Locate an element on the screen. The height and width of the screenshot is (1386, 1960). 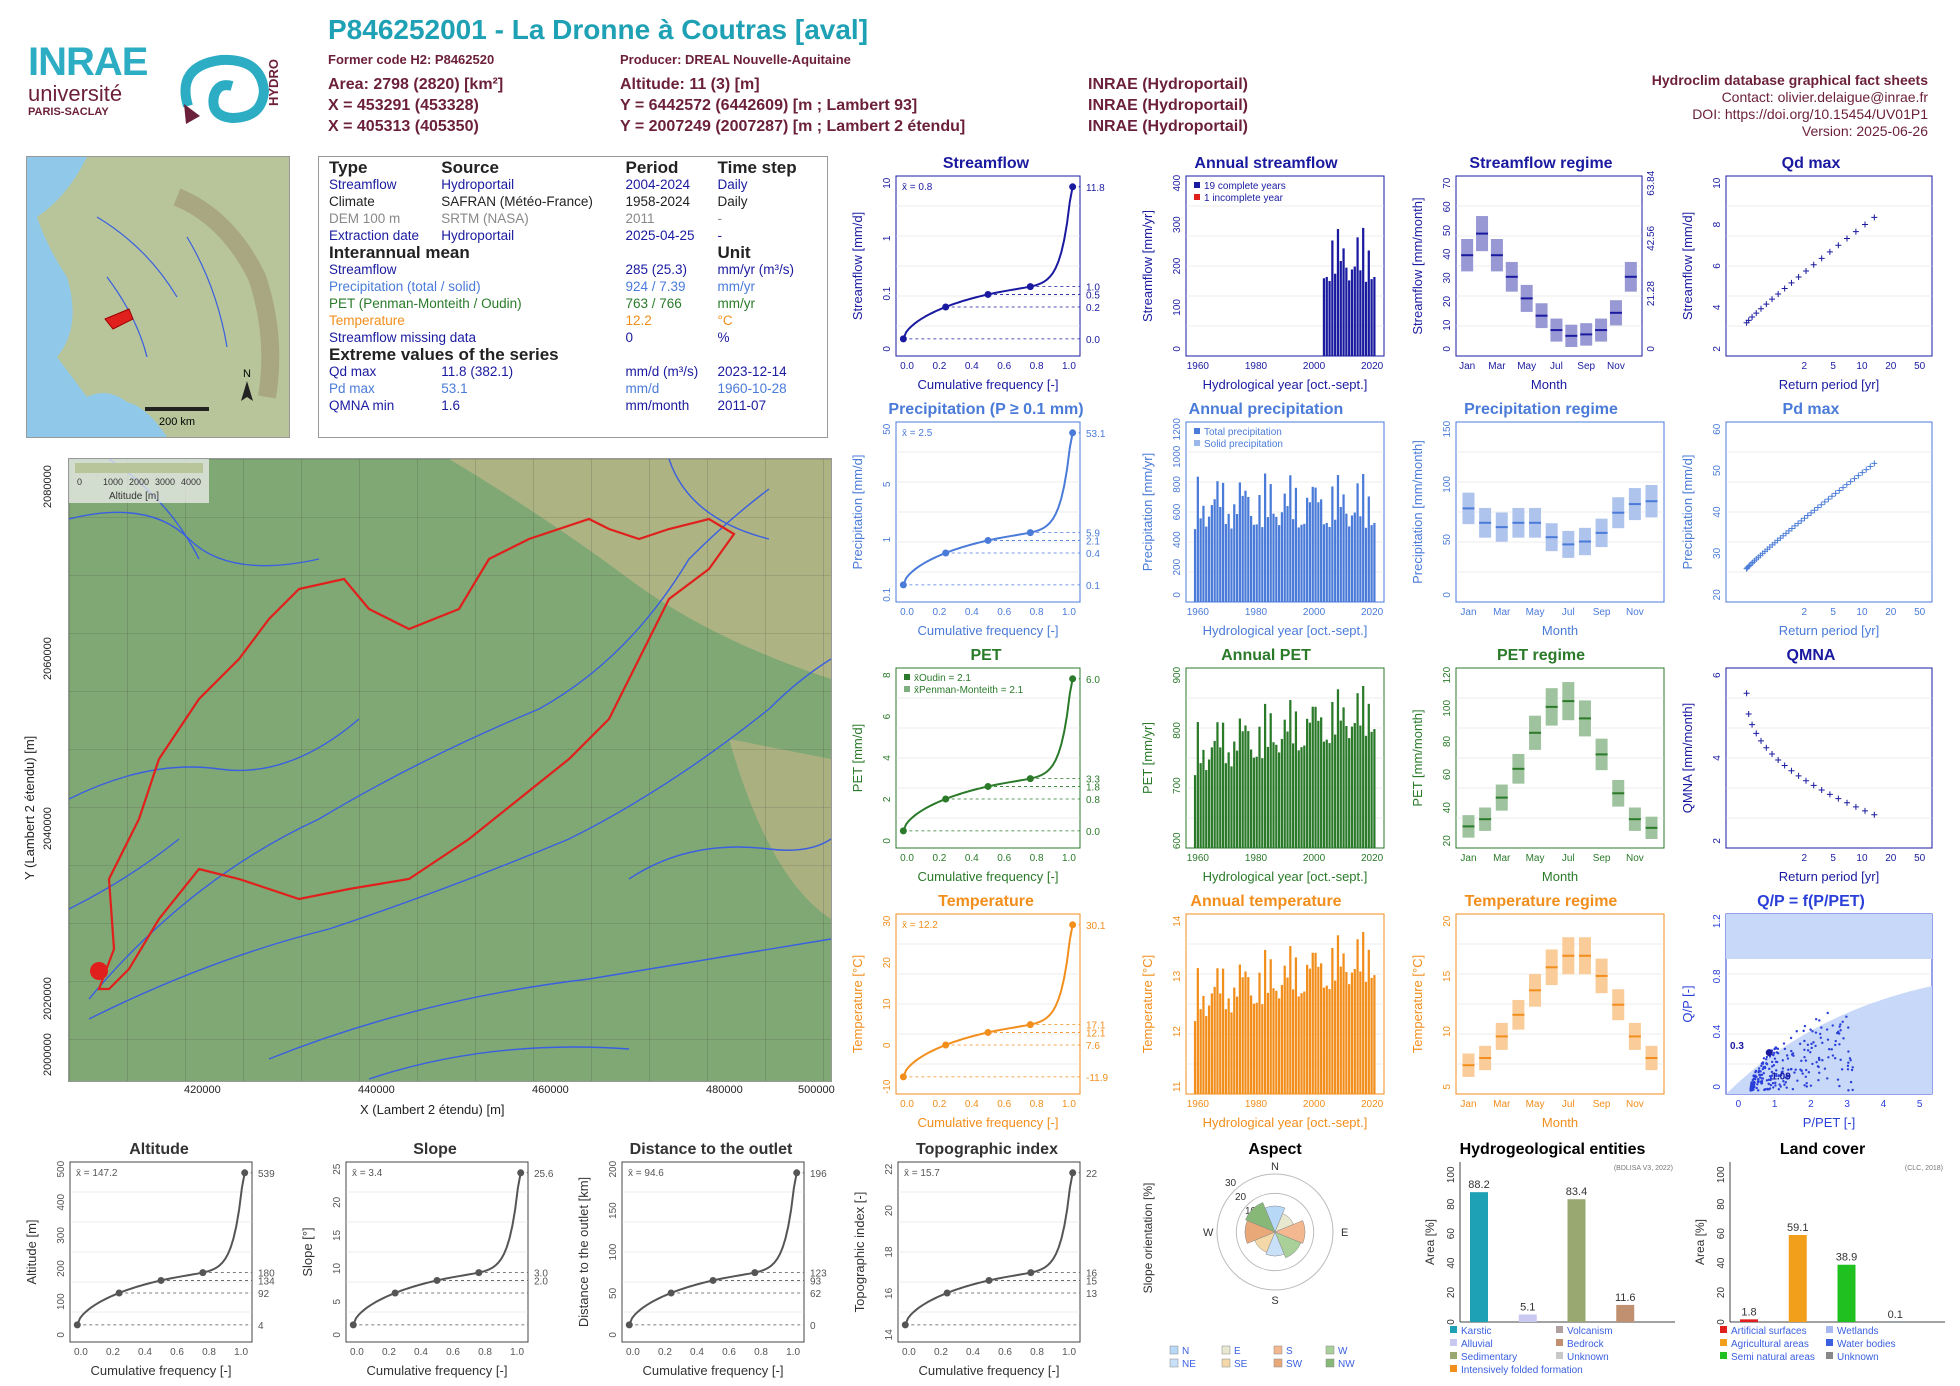
map-yticks: 2080000 2060000 2040000 2020000 2000000 is located at coordinates (48, 769).